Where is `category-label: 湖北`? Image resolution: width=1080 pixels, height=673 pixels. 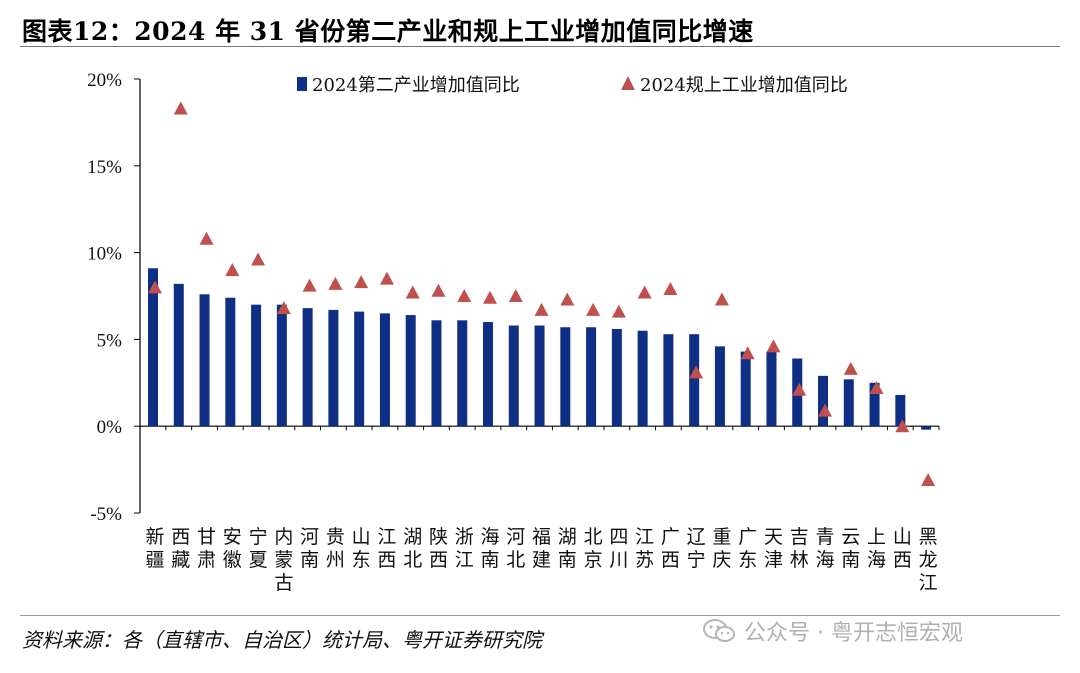
category-label: 湖北 is located at coordinates (412, 548).